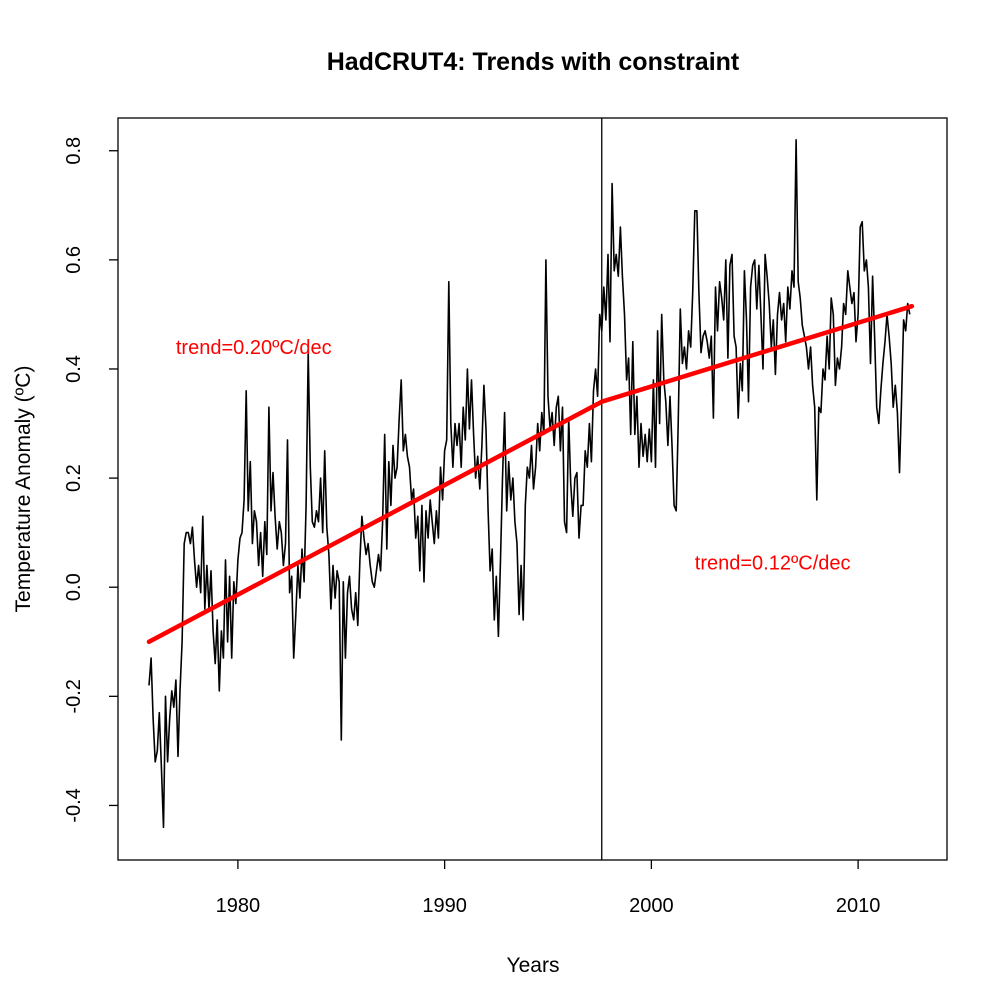 The height and width of the screenshot is (1008, 1008). I want to click on y-tick-label: 0.0, so click(74, 587).